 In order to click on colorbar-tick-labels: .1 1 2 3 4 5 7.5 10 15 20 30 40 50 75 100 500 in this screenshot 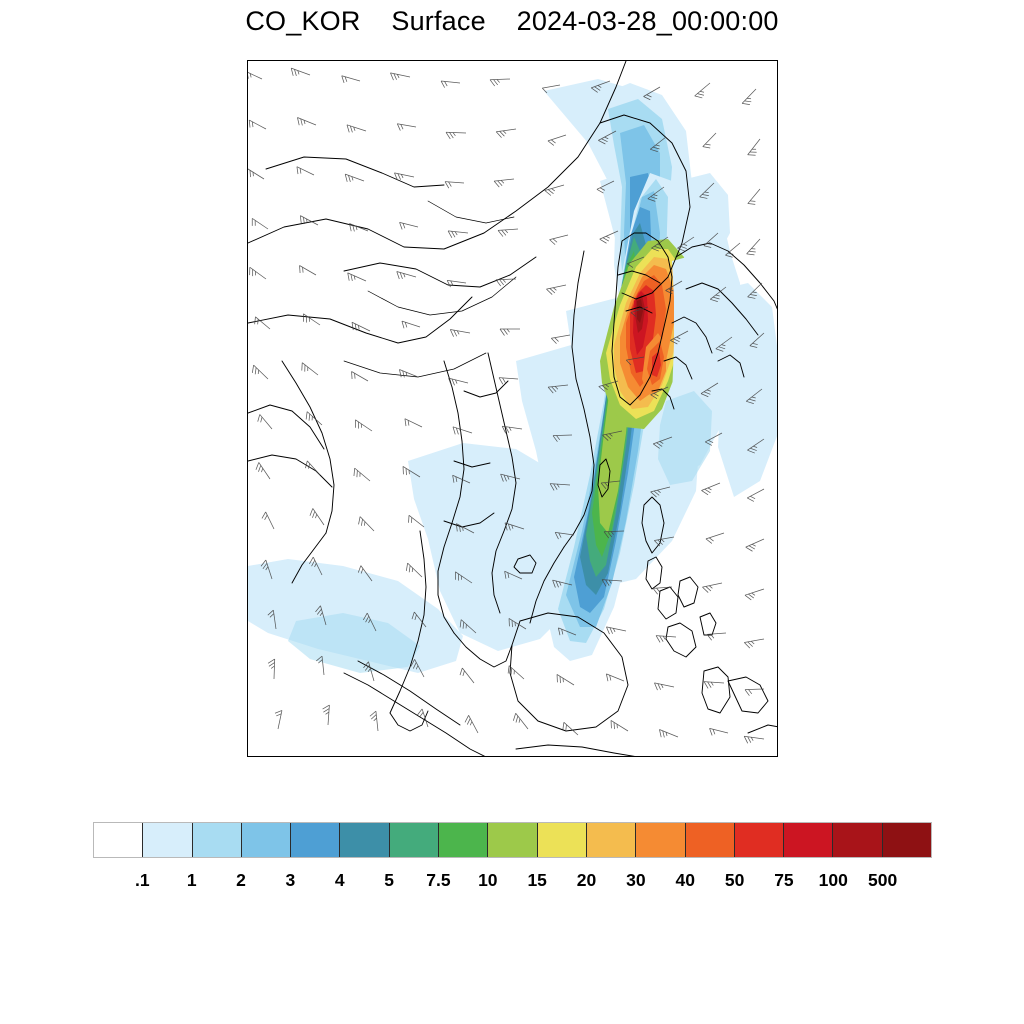, I will do `click(512, 885)`.